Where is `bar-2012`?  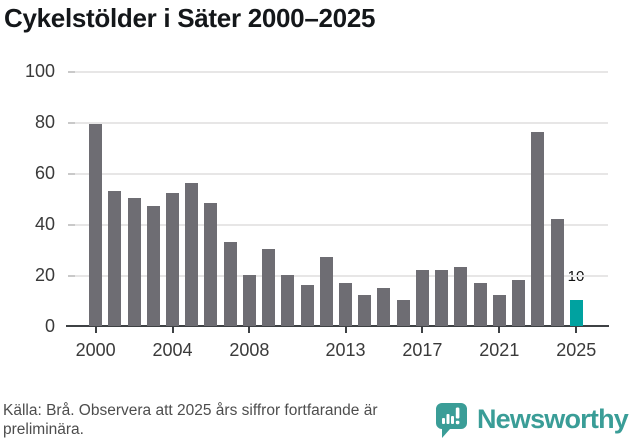
bar-2012 is located at coordinates (326, 291).